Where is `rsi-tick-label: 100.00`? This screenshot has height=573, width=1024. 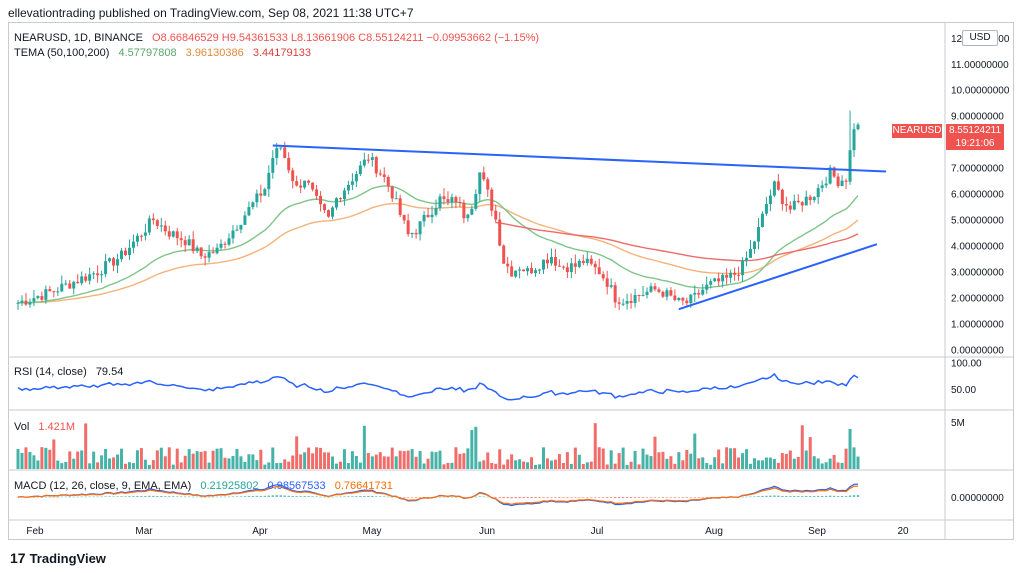 rsi-tick-label: 100.00 is located at coordinates (966, 364).